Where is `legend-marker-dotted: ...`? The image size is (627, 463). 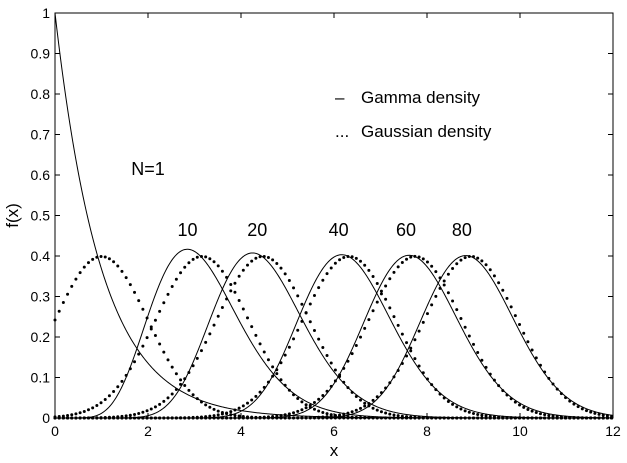 legend-marker-dotted: ... is located at coordinates (342, 131).